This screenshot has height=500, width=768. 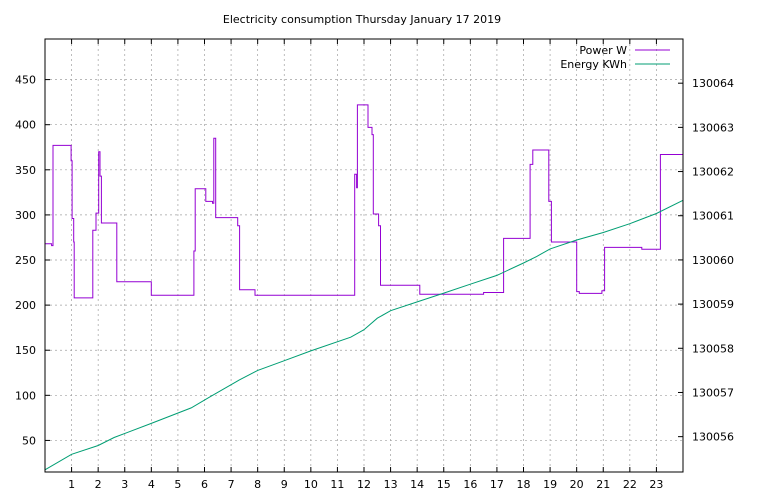 I want to click on y2-tick-label: 130059, so click(x=713, y=304).